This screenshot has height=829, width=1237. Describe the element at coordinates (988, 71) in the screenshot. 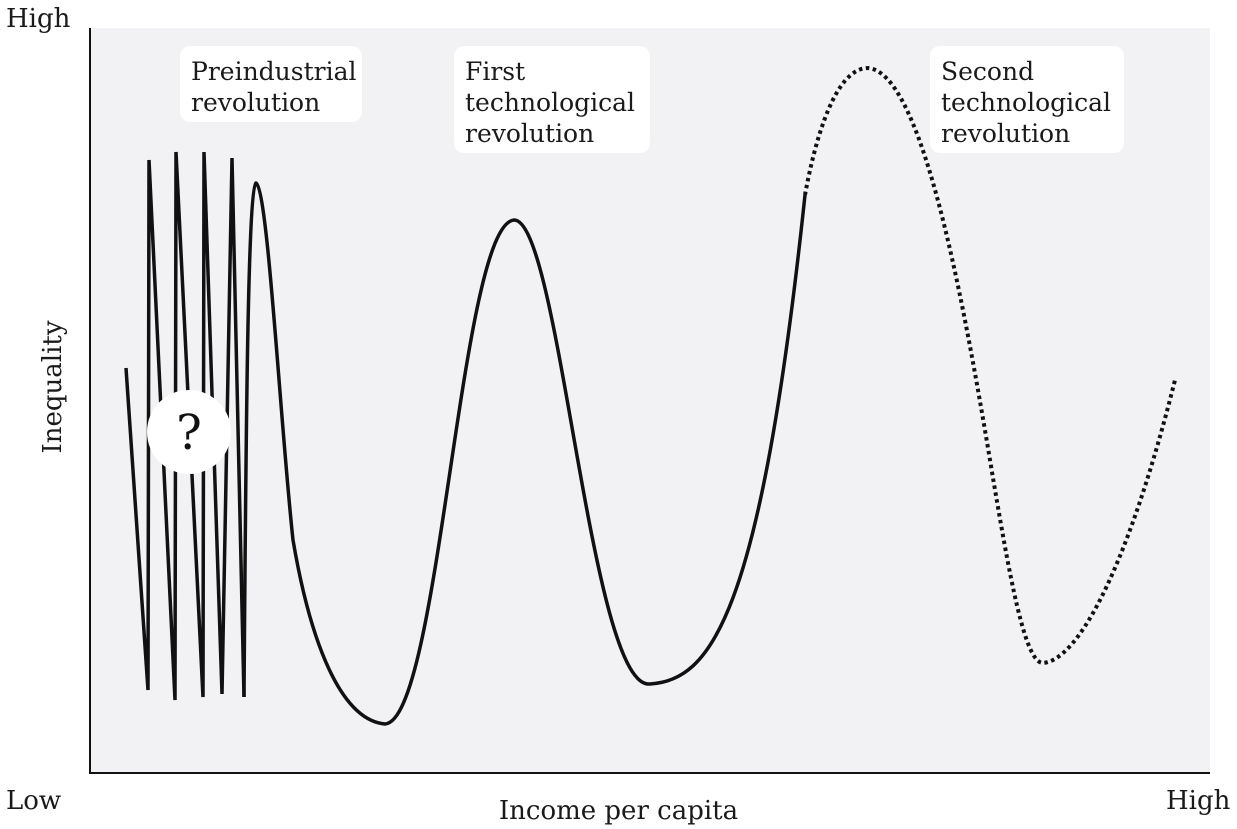

I see `era-label-line: Second` at that location.